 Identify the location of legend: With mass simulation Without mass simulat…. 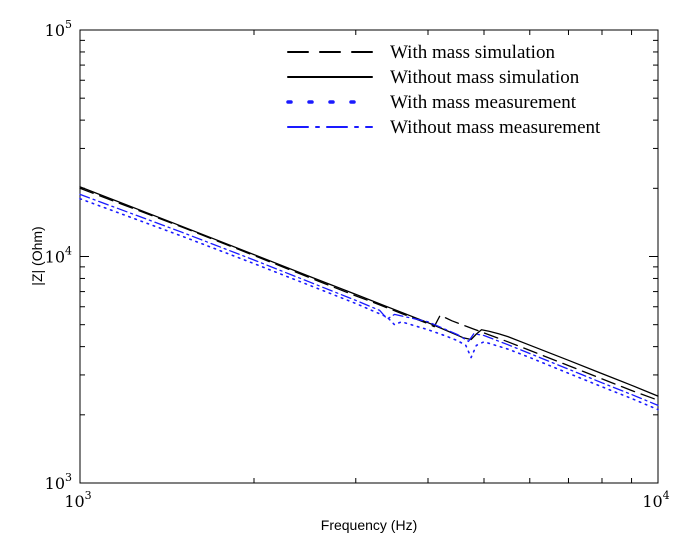
(443, 90).